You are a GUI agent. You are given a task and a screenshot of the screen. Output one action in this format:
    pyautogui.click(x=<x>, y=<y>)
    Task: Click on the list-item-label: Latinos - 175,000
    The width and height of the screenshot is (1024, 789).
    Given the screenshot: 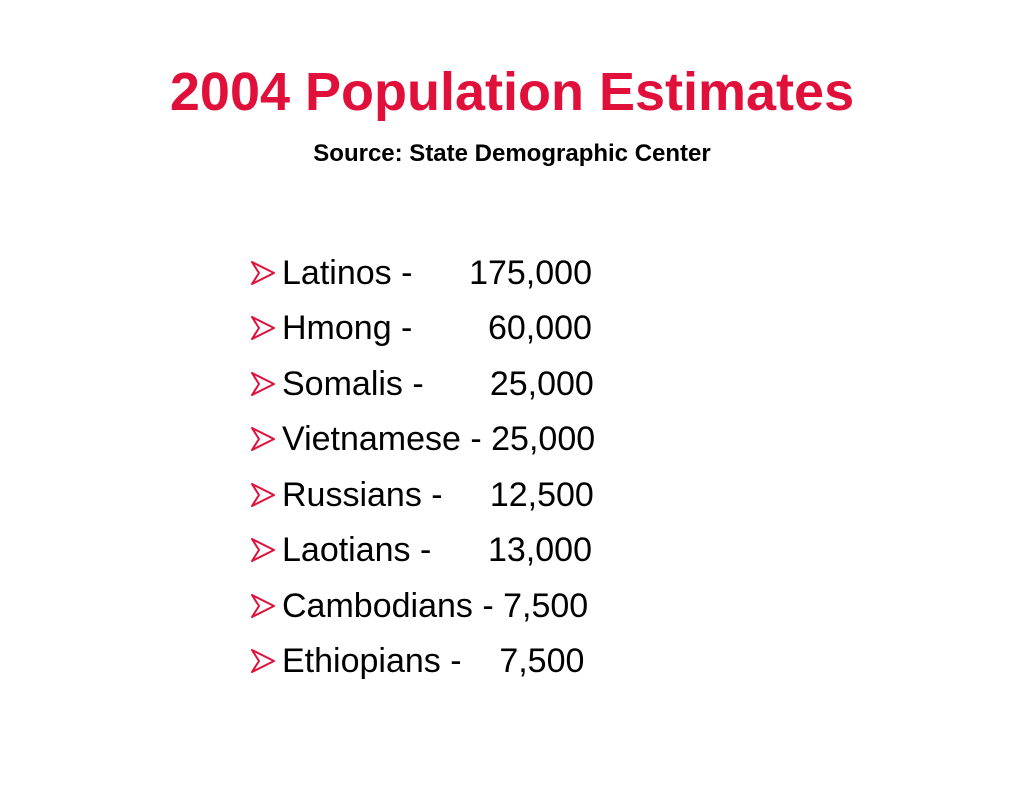 What is the action you would take?
    pyautogui.click(x=437, y=272)
    